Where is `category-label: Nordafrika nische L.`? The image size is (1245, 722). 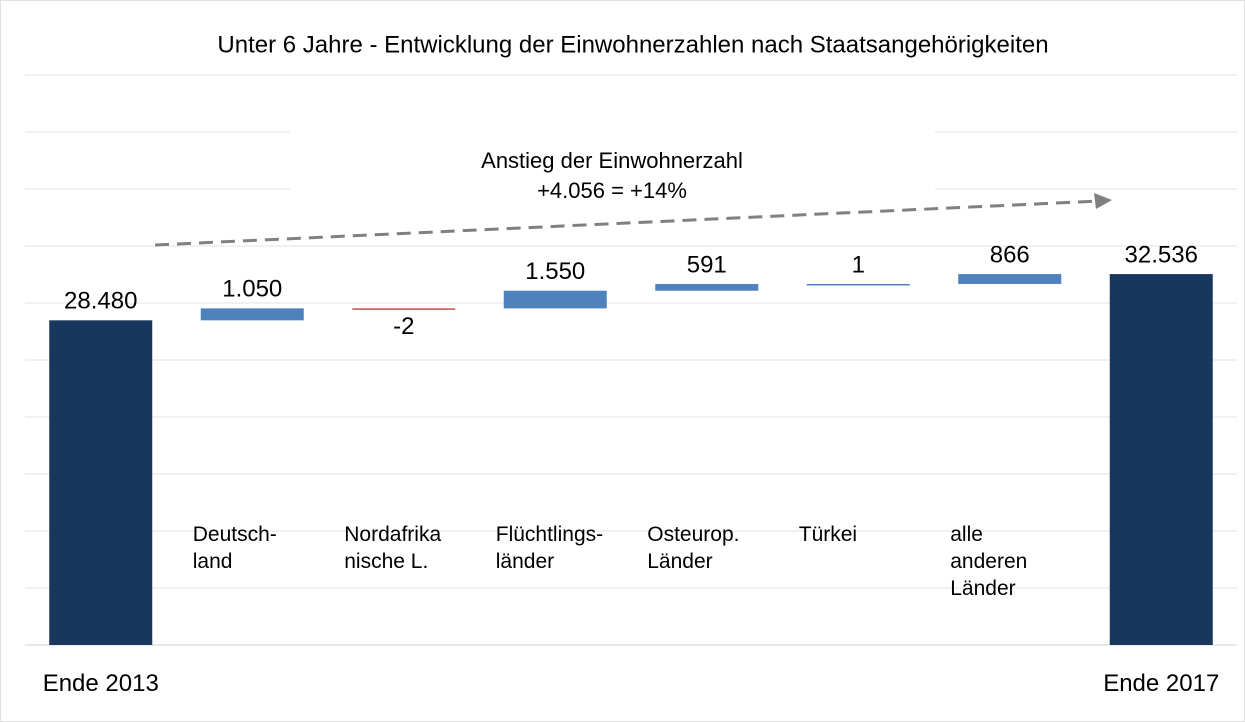
category-label: Nordafrika nische L. is located at coordinates (393, 548).